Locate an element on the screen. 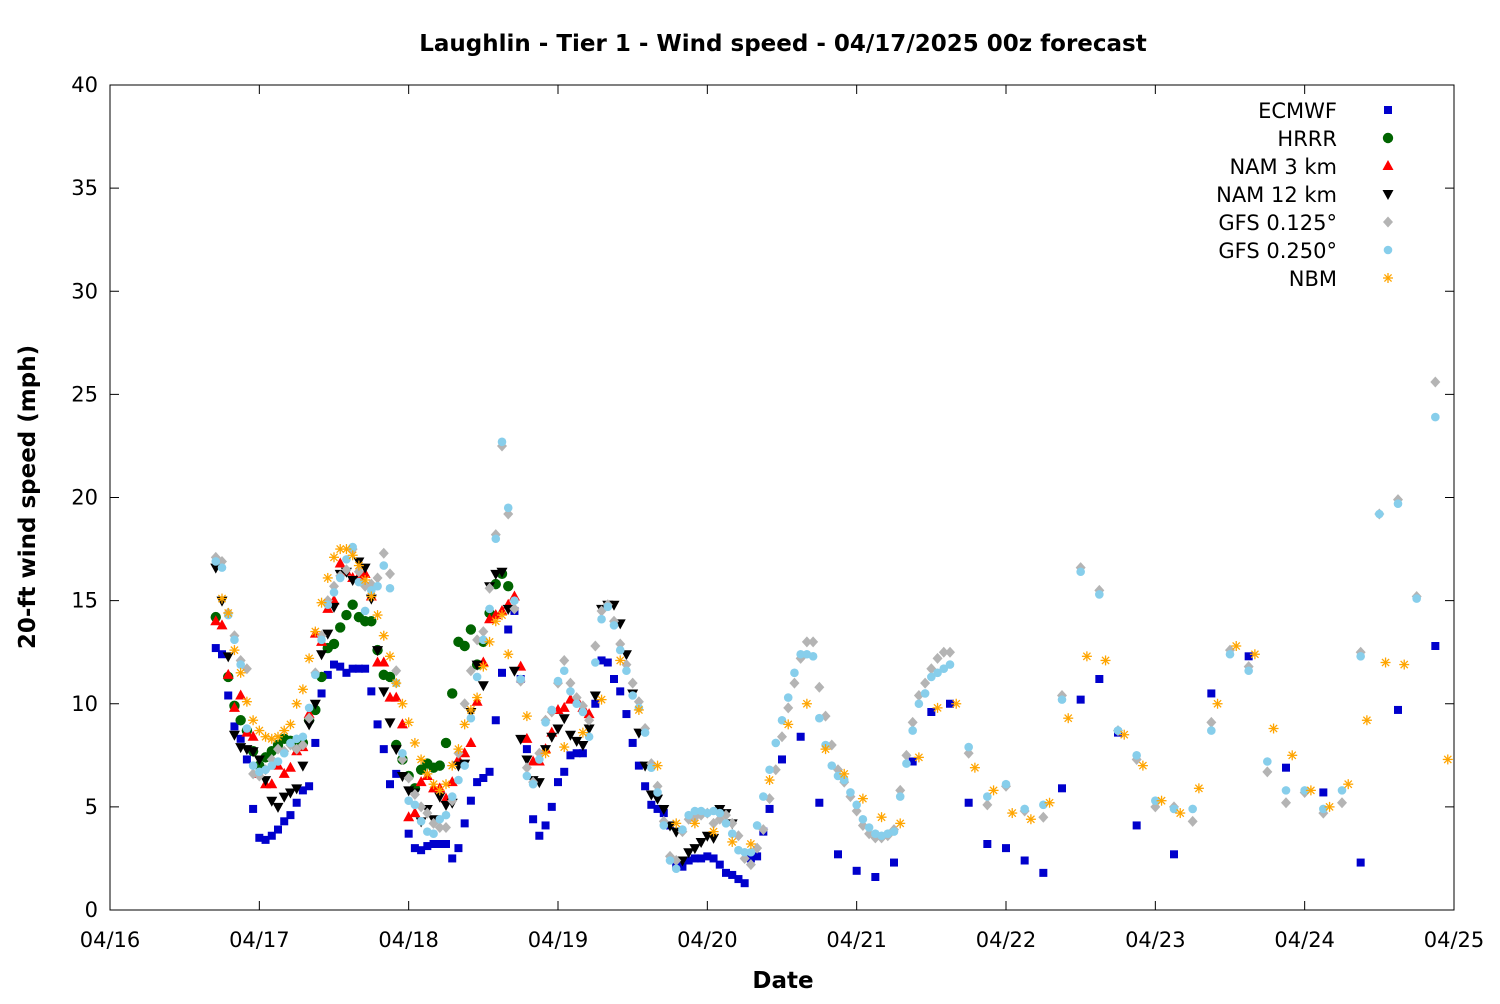 This screenshot has width=1500, height=1004. legend-label: GFS 0.250° is located at coordinates (1277, 251).